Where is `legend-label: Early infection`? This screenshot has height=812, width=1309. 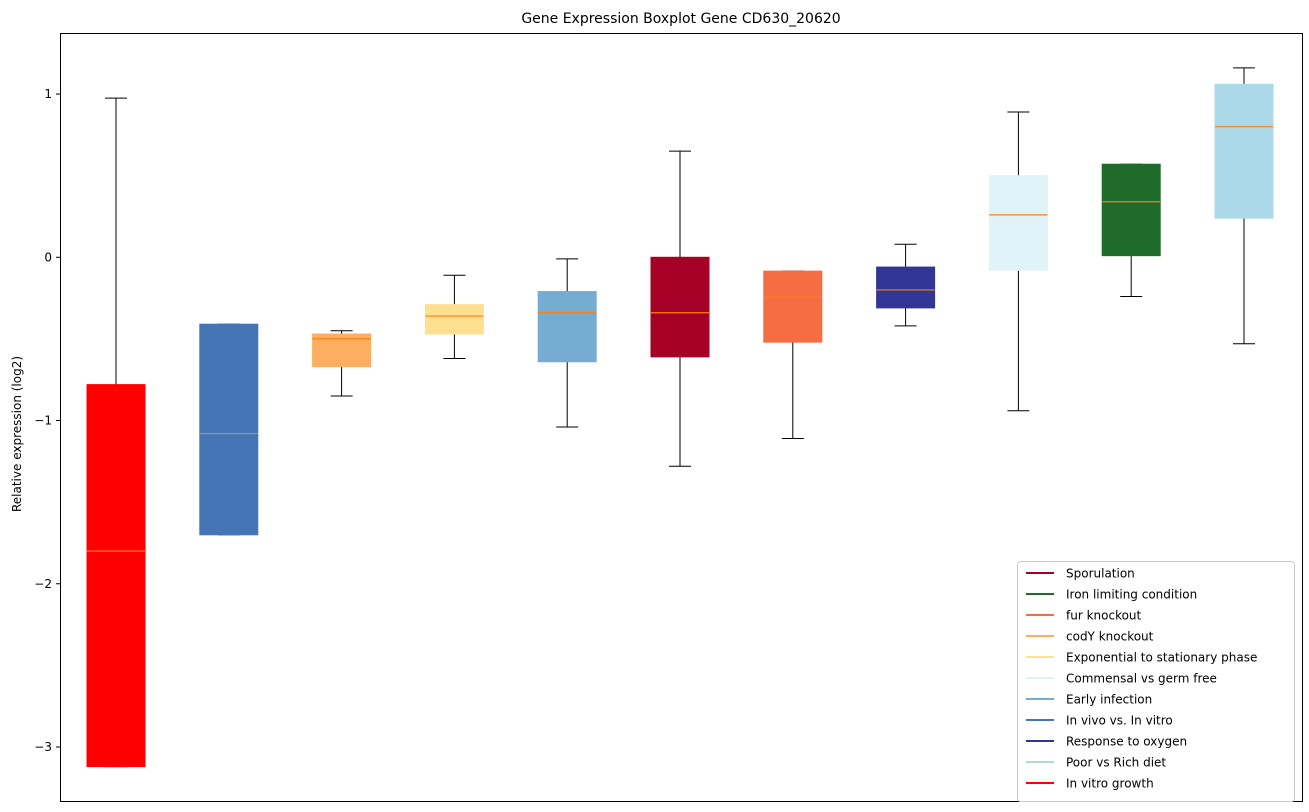 legend-label: Early infection is located at coordinates (1109, 700).